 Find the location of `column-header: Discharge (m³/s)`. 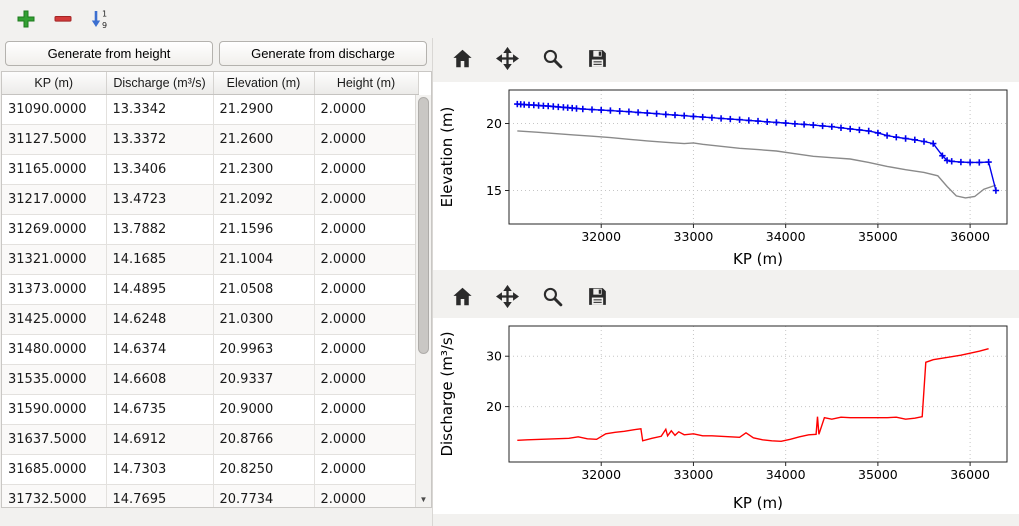

column-header: Discharge (m³/s) is located at coordinates (160, 83).